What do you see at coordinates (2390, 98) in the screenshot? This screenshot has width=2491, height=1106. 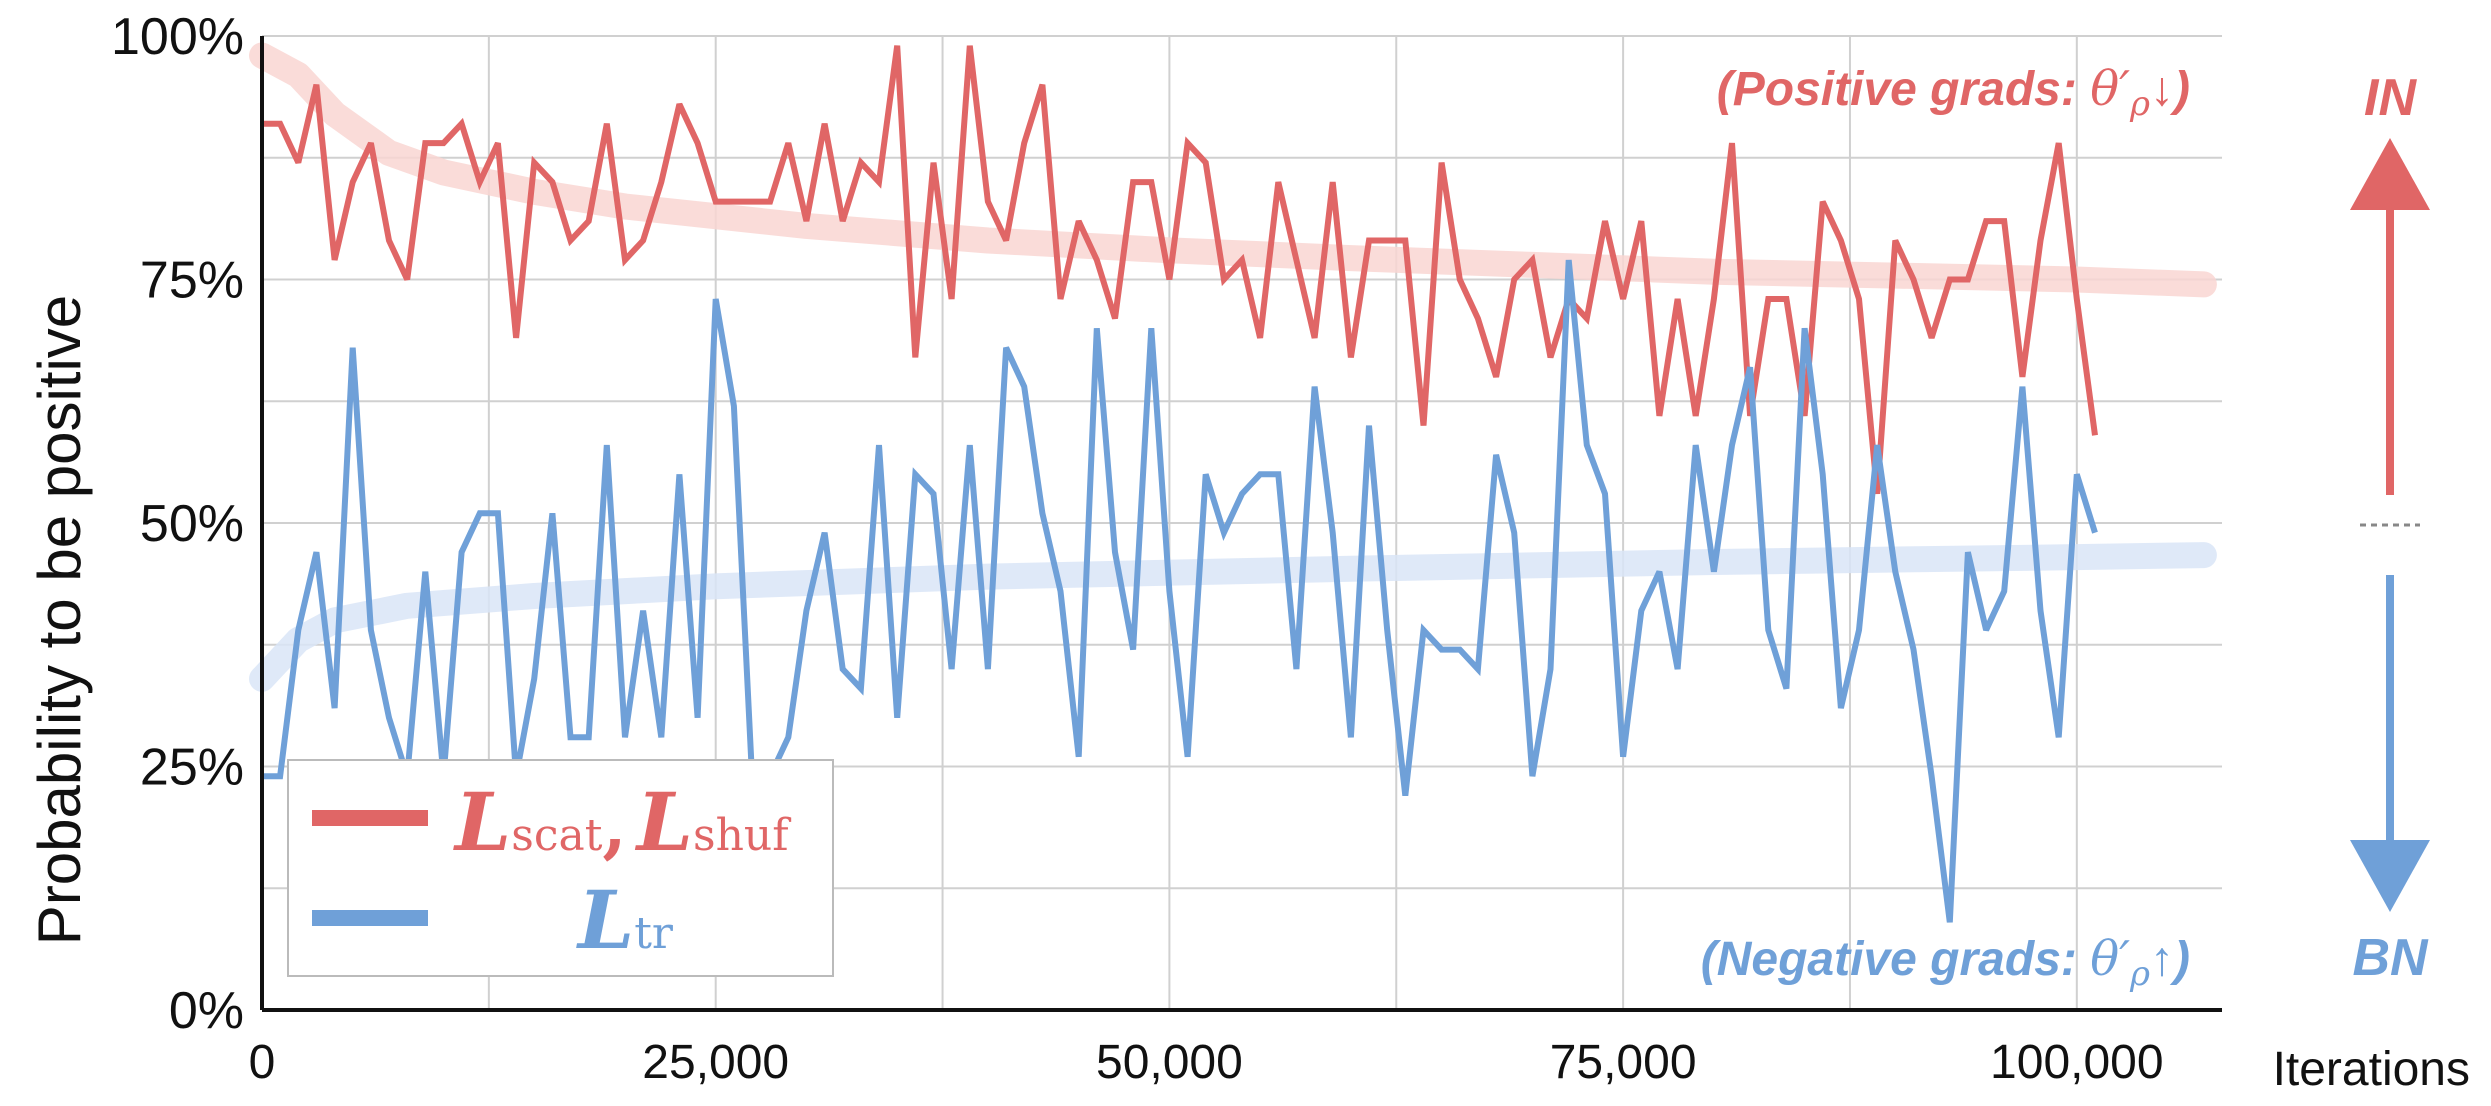 I see `in-label: IN` at bounding box center [2390, 98].